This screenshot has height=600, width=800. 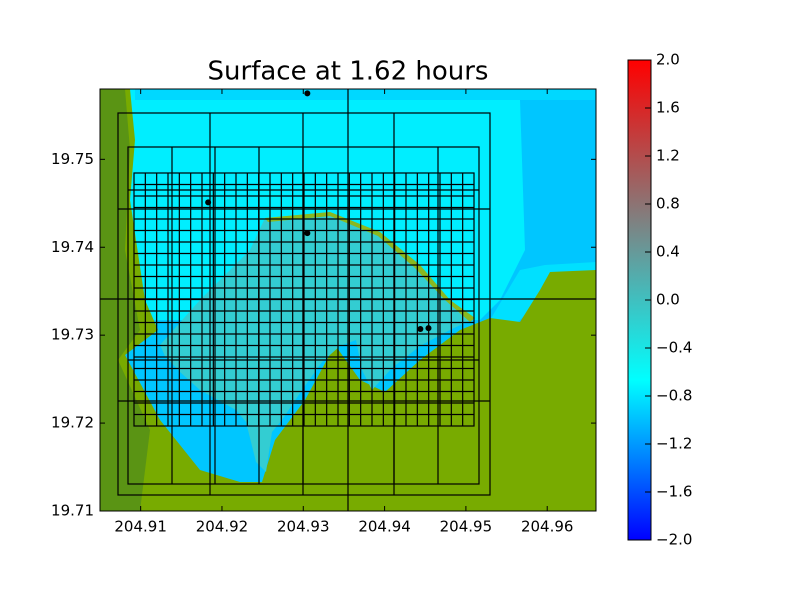 What do you see at coordinates (365, 94) in the screenshot?
I see `water-band` at bounding box center [365, 94].